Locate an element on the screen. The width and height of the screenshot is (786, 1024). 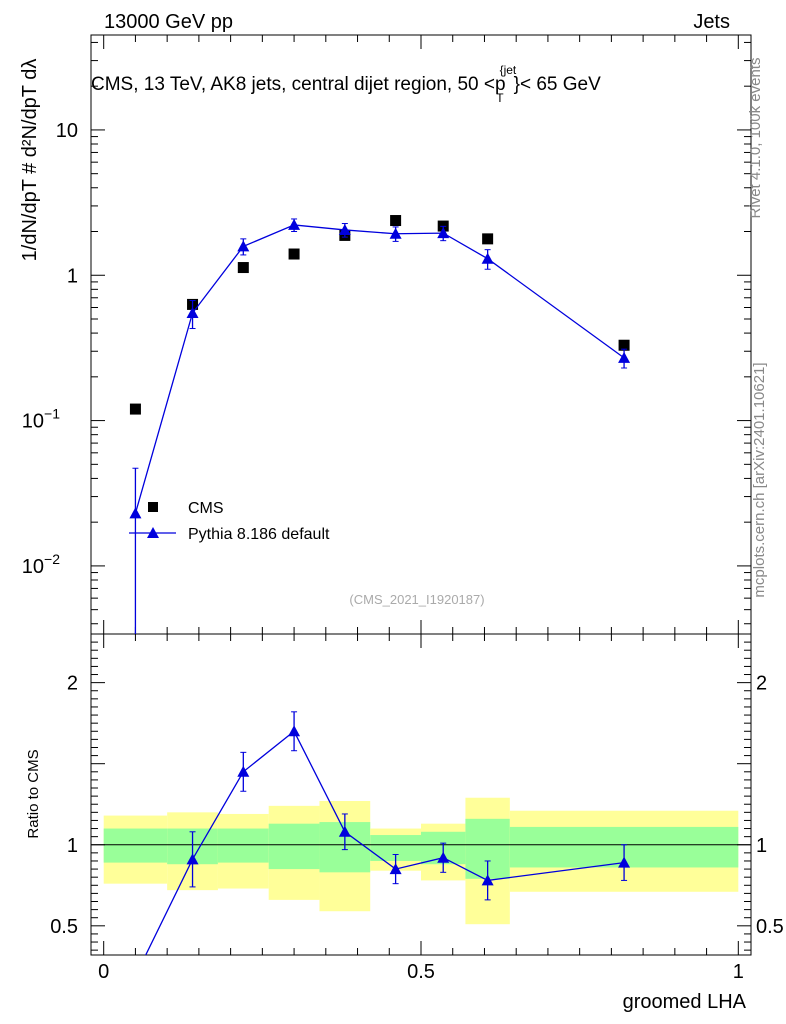
legend-mc-label: Pythia 8.186 default is located at coordinates (259, 534).